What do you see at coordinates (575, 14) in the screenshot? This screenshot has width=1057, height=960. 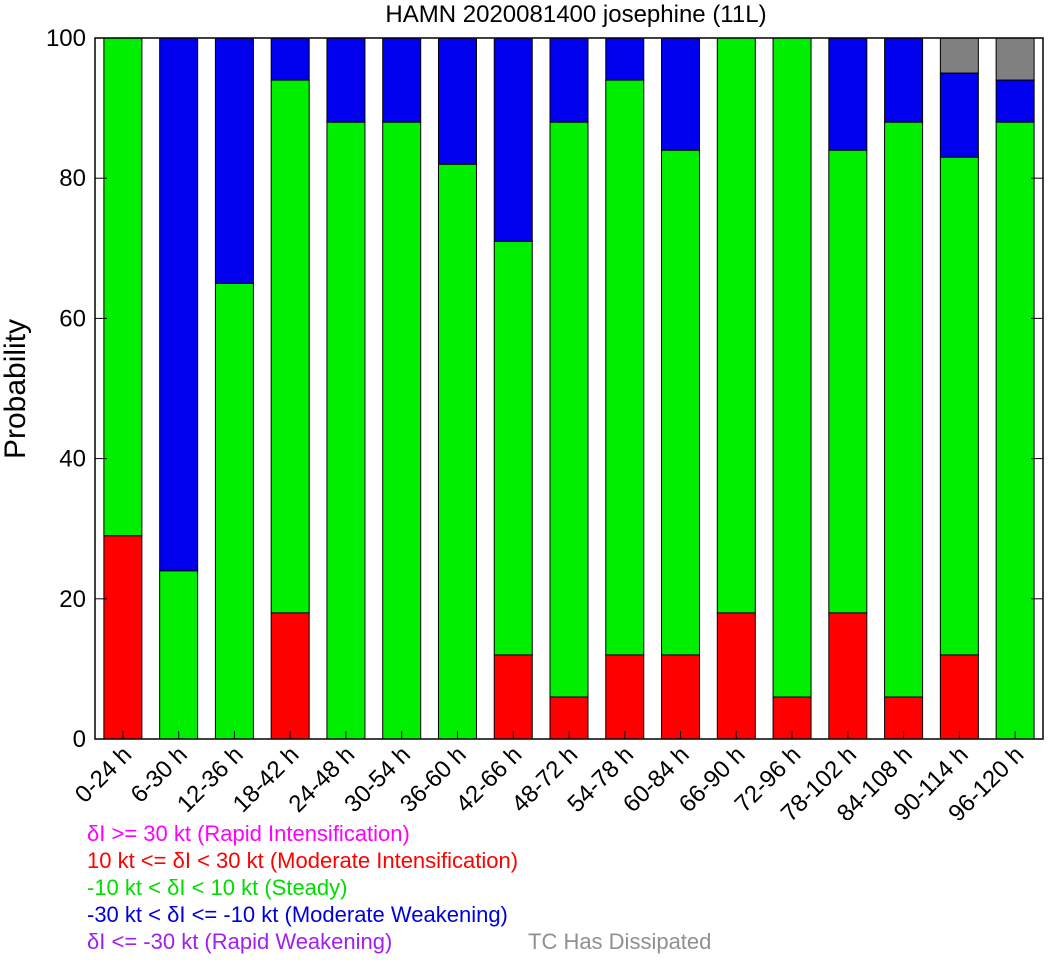 I see `chart-title: HAMN 2020081400 josephine (11L)` at bounding box center [575, 14].